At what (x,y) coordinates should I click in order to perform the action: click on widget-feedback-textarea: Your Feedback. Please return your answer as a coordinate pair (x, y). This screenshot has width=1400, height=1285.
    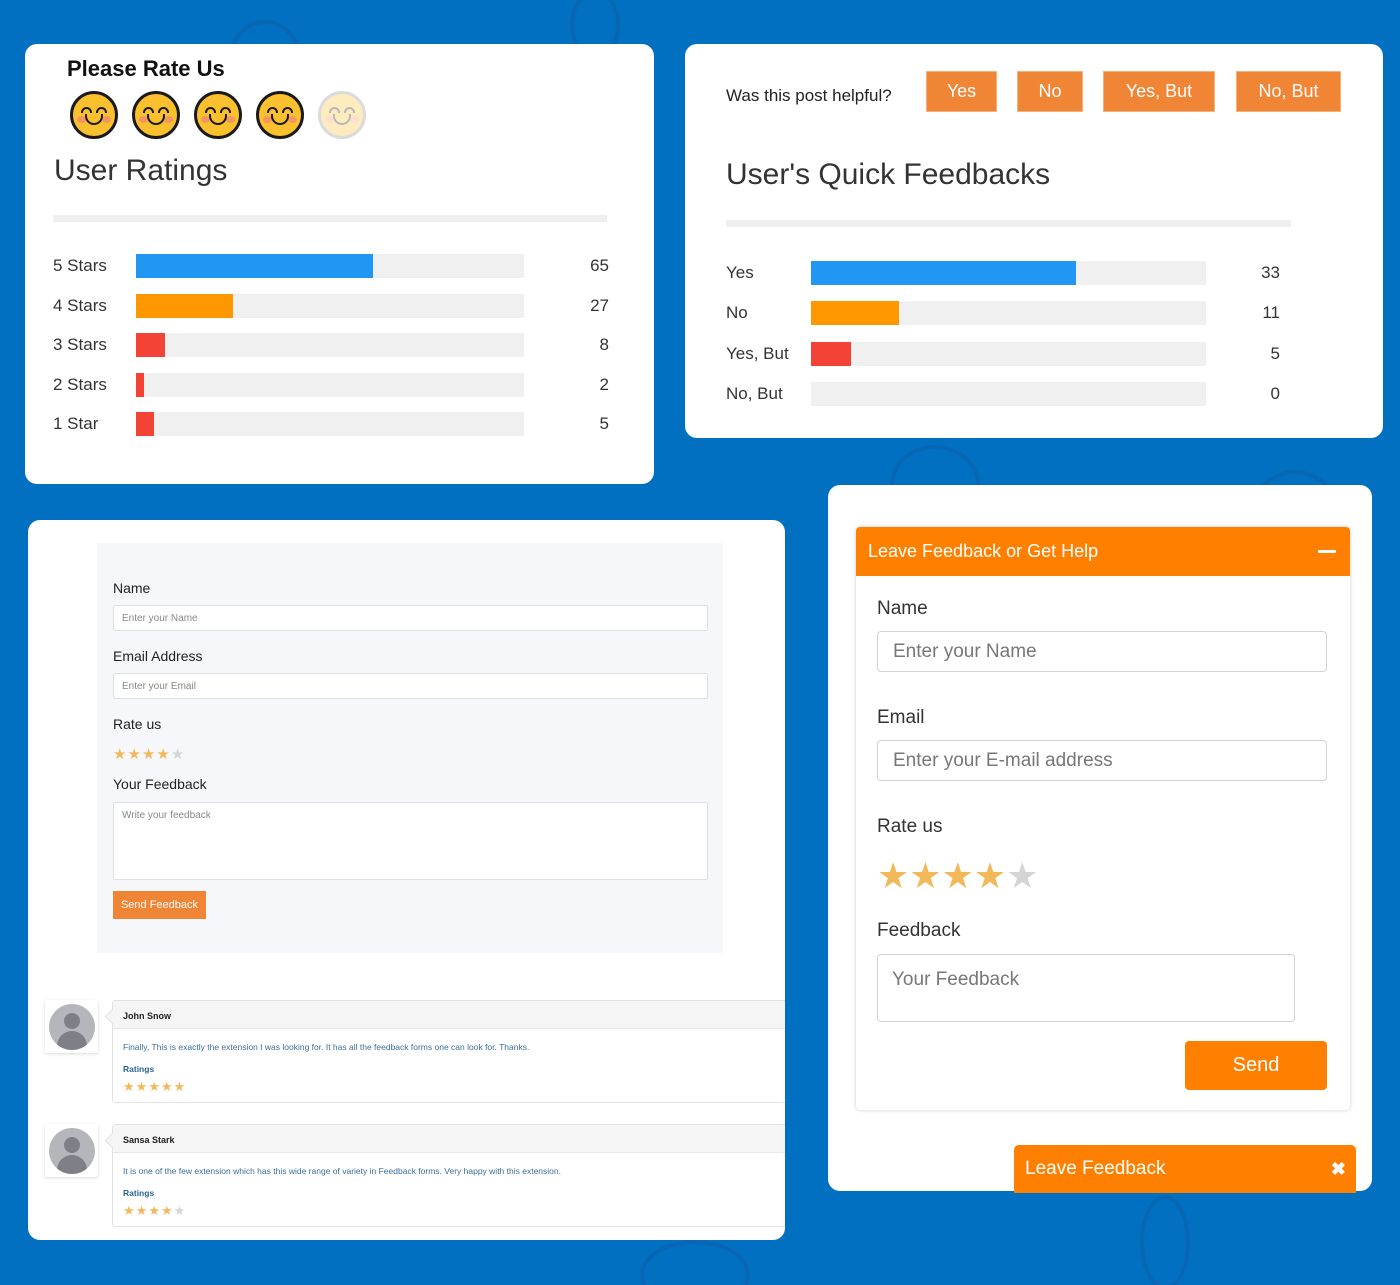
    Looking at the image, I should click on (1086, 988).